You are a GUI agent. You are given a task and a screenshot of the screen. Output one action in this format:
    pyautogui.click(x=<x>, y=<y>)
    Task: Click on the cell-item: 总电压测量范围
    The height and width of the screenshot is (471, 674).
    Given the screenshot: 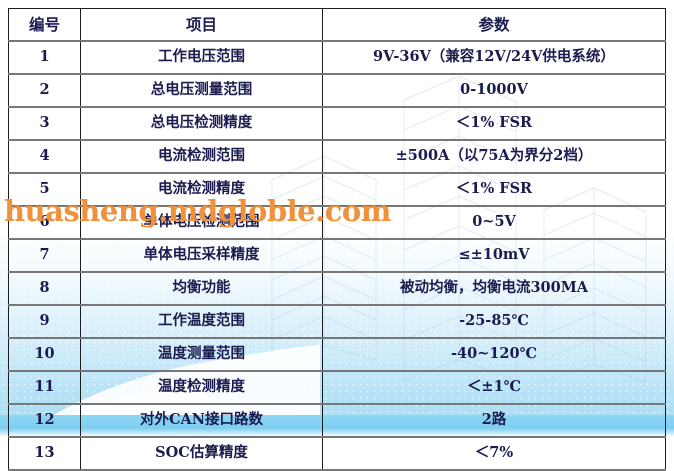 What is the action you would take?
    pyautogui.click(x=201, y=90)
    